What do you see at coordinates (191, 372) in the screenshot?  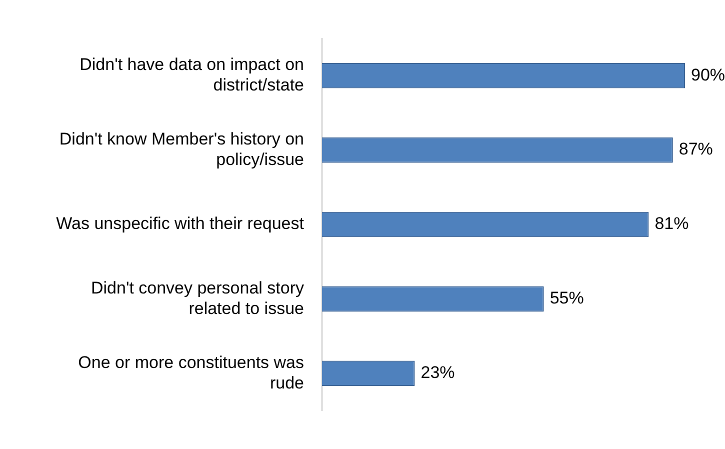 I see `y-tick-label: One or more constituents was rude` at bounding box center [191, 372].